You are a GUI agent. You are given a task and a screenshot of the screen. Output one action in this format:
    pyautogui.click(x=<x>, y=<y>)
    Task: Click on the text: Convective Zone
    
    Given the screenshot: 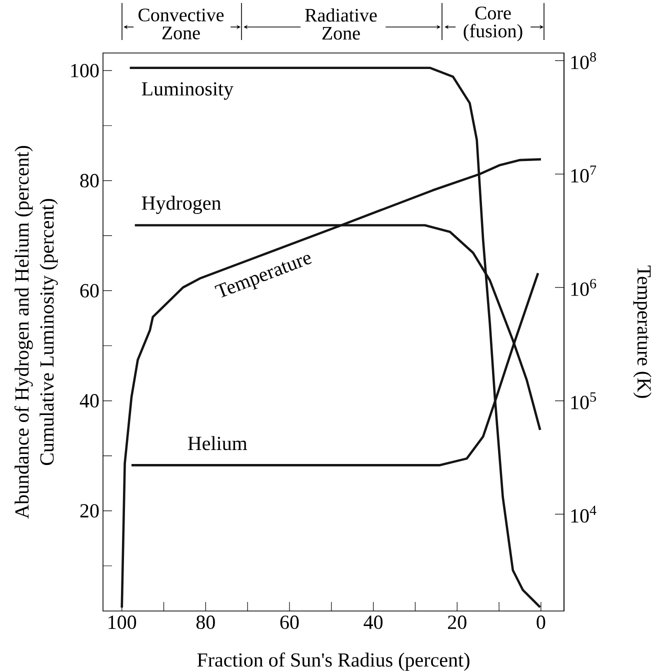 What is the action you would take?
    pyautogui.click(x=181, y=24)
    